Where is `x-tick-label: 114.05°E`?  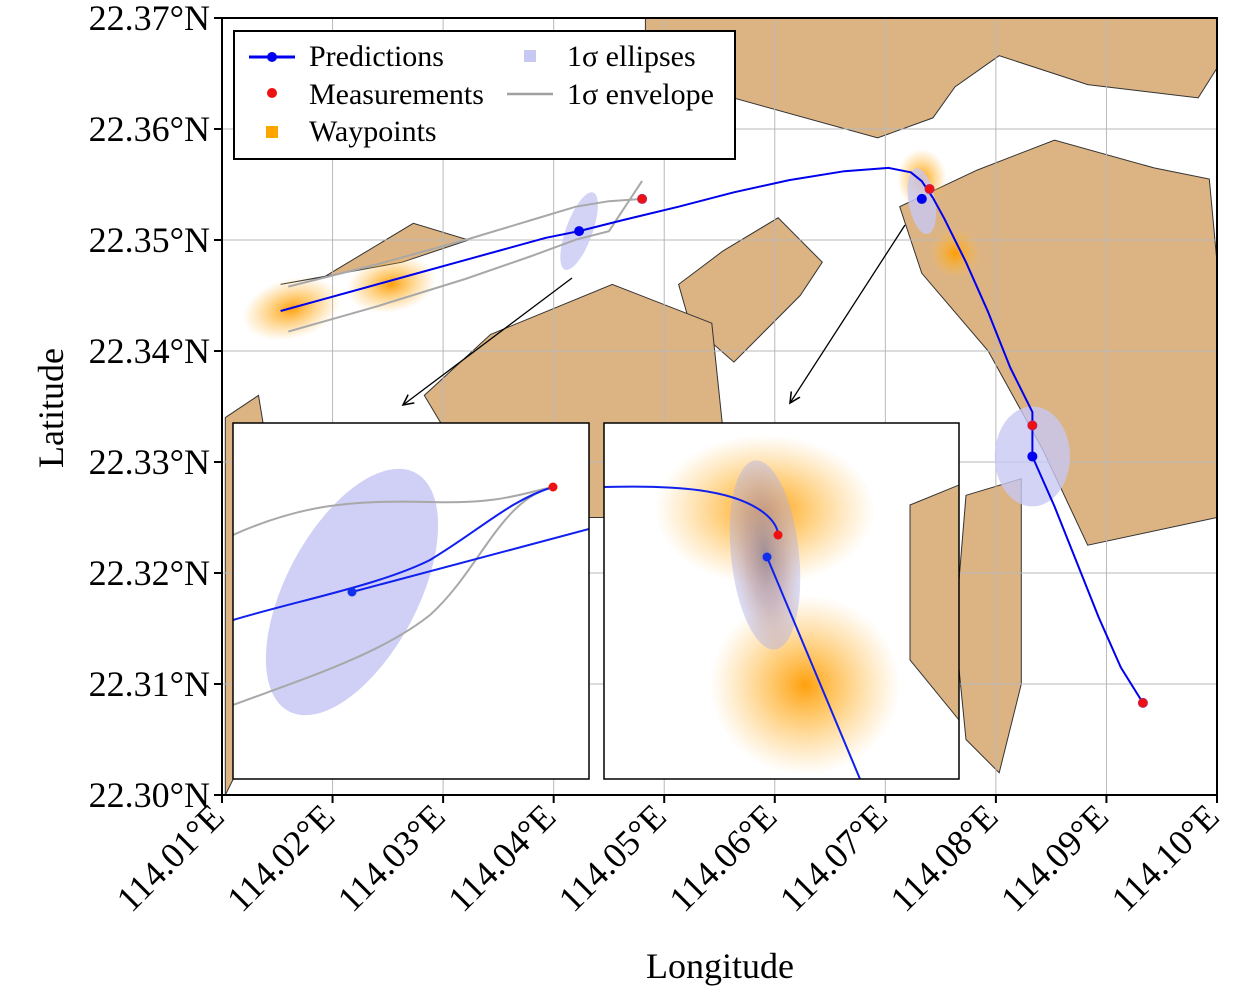 x-tick-label: 114.05°E is located at coordinates (612, 857).